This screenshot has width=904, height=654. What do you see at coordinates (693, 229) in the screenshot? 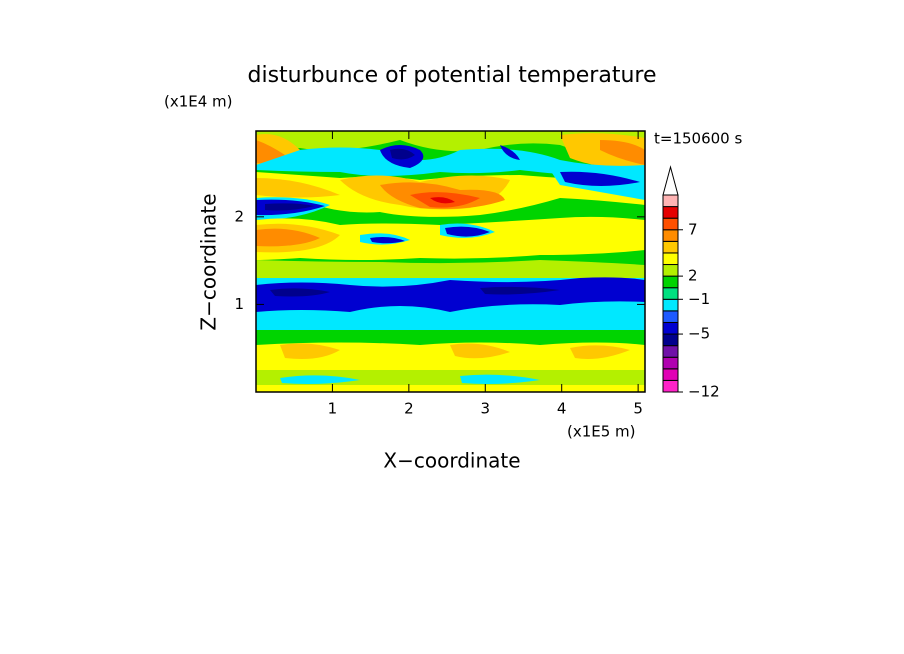
I see `colorbar-tick-label: 7` at bounding box center [693, 229].